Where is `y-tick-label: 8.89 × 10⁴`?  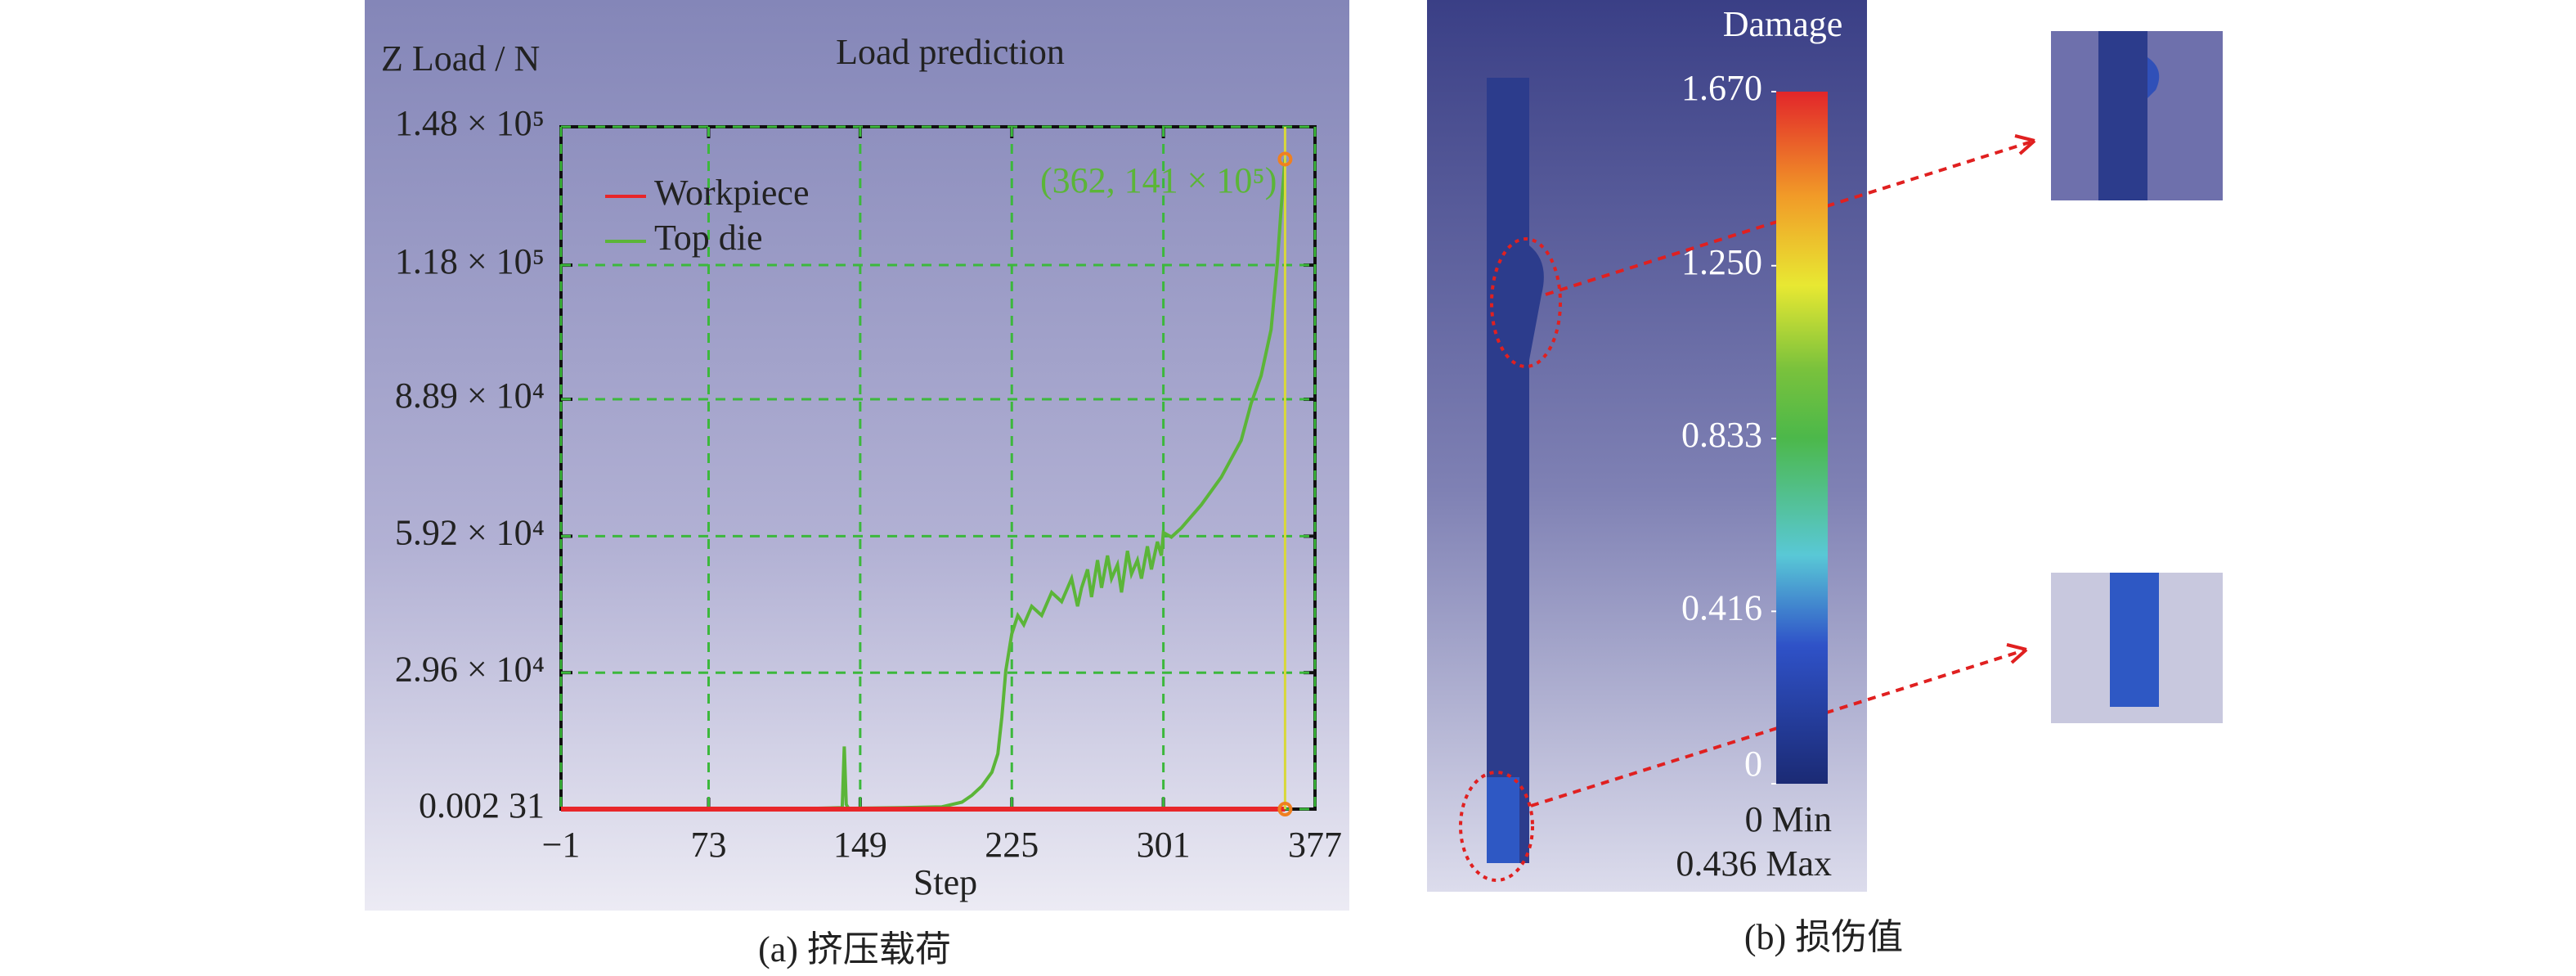
y-tick-label: 8.89 × 10⁴ is located at coordinates (470, 396).